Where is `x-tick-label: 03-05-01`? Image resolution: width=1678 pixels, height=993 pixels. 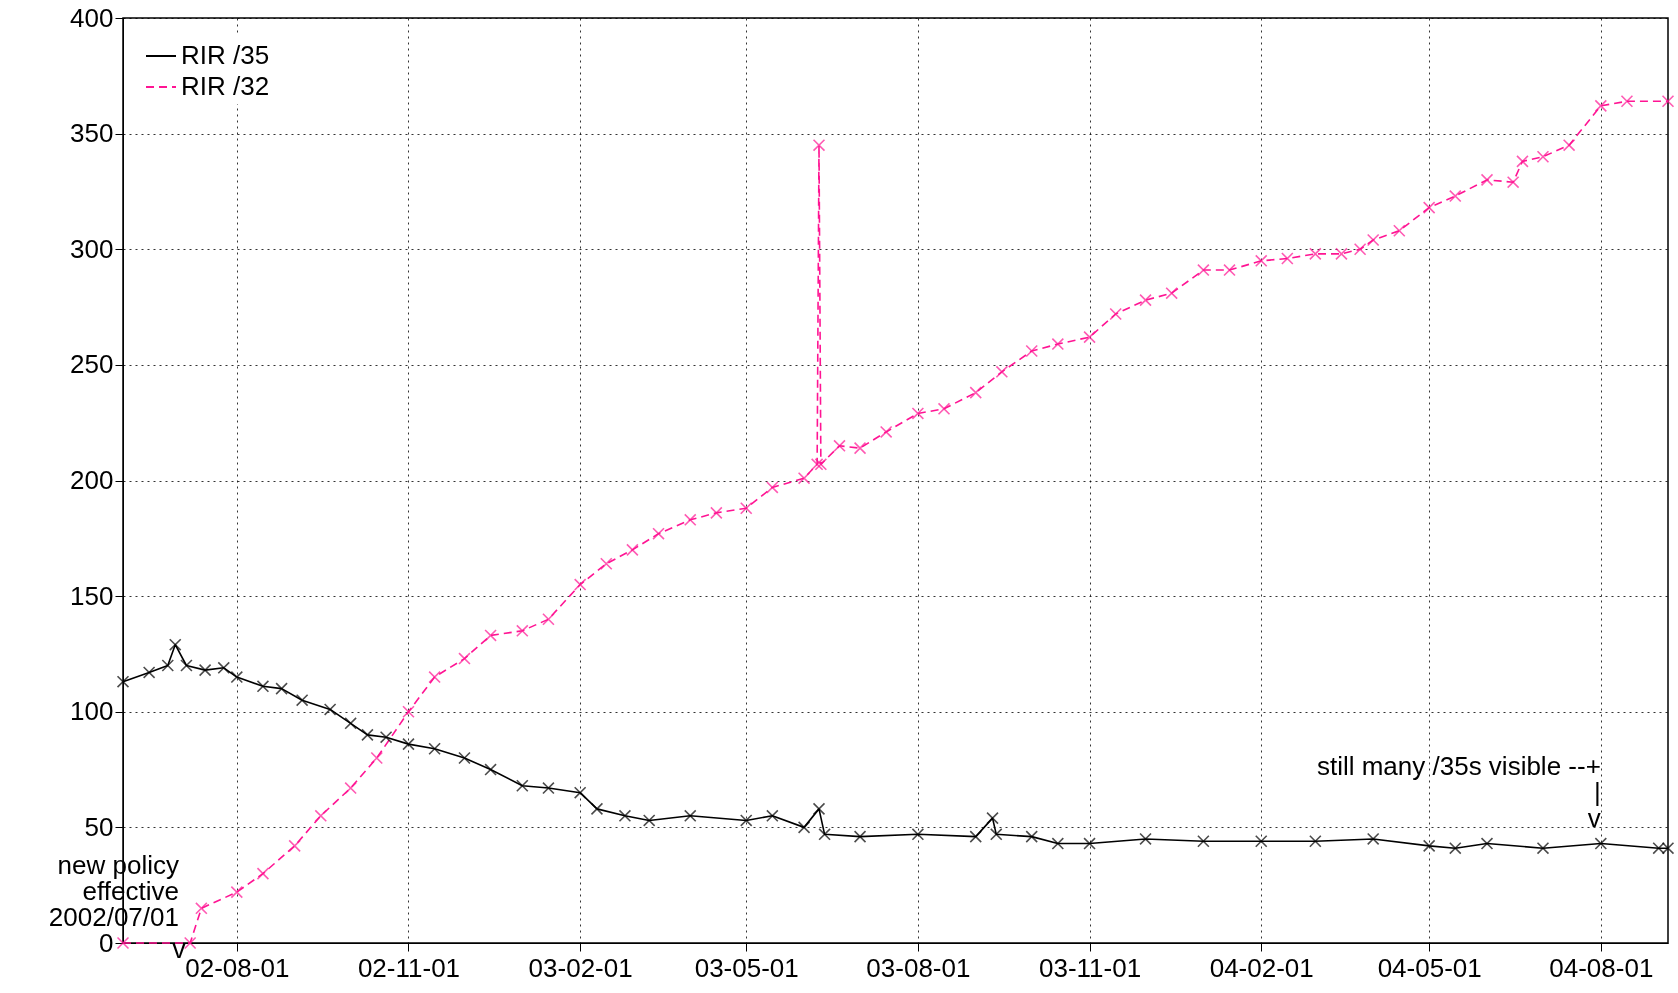 x-tick-label: 03-05-01 is located at coordinates (746, 967).